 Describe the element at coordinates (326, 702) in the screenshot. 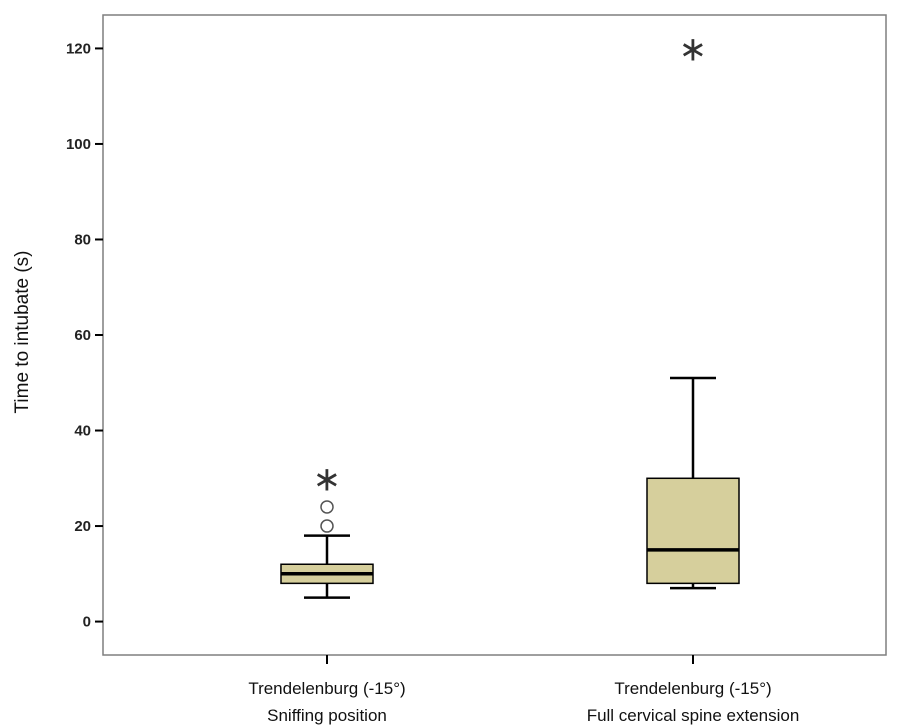

I see `x-tick-label: Trendelenburg (-15°) Sniffing position` at that location.